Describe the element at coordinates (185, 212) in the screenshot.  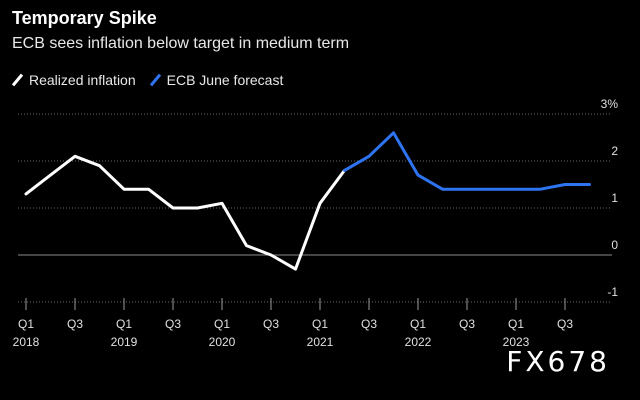
I see `series-line-realized` at that location.